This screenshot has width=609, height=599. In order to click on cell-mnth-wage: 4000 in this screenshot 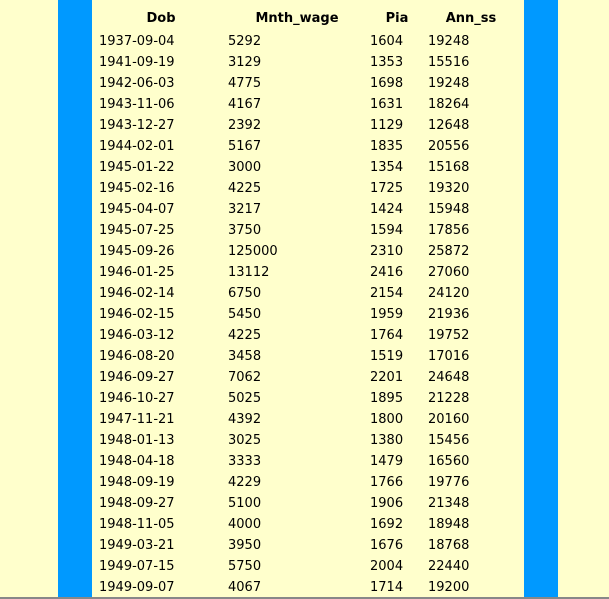, I will do `click(245, 524)`.